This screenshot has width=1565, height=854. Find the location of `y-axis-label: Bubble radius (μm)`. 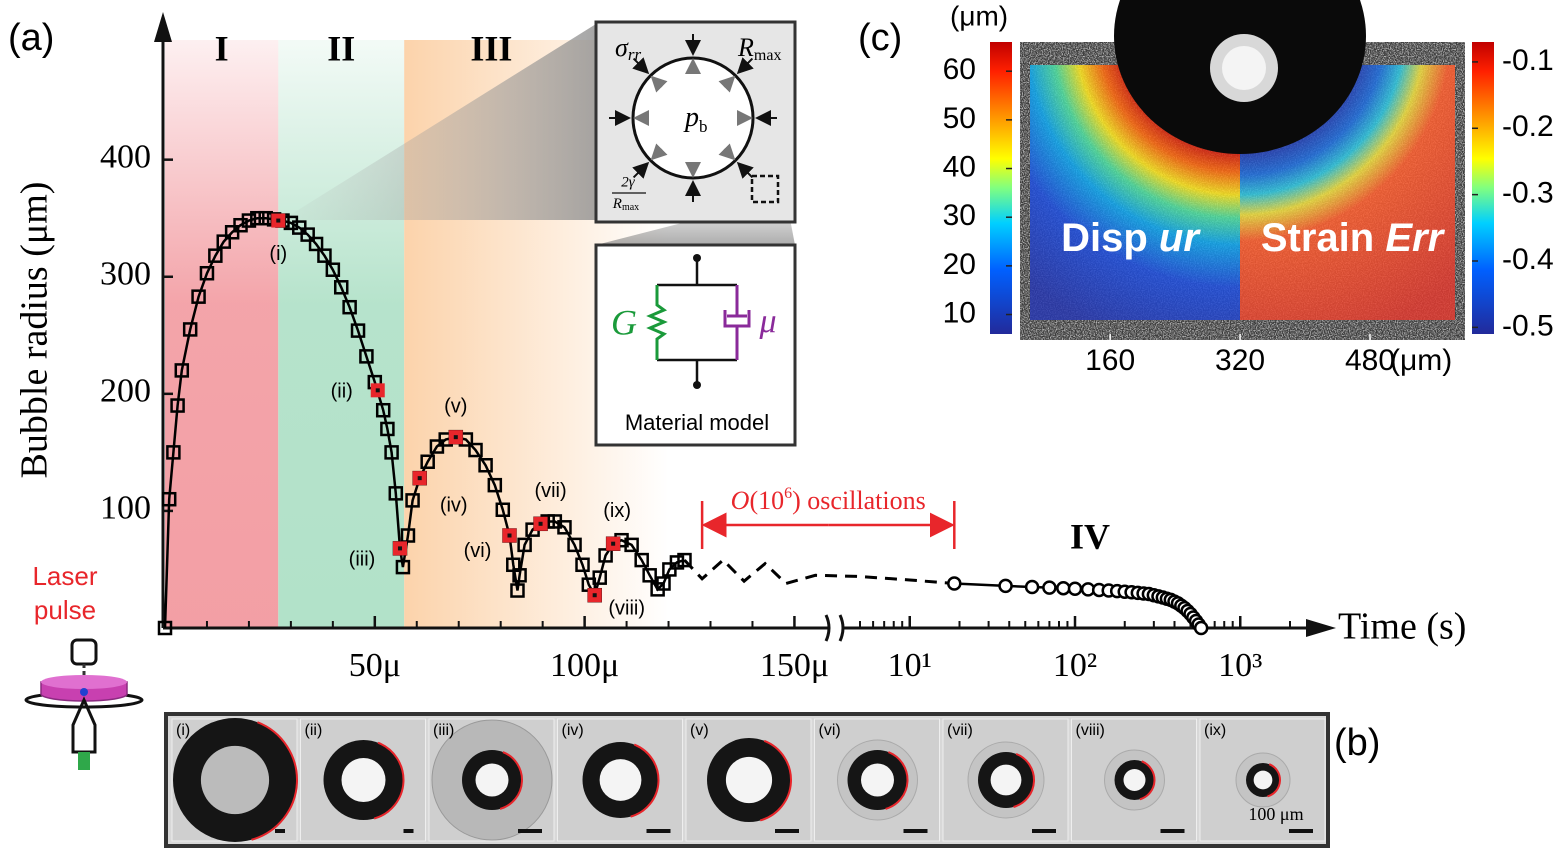

y-axis-label: Bubble radius (μm) is located at coordinates (35, 330).